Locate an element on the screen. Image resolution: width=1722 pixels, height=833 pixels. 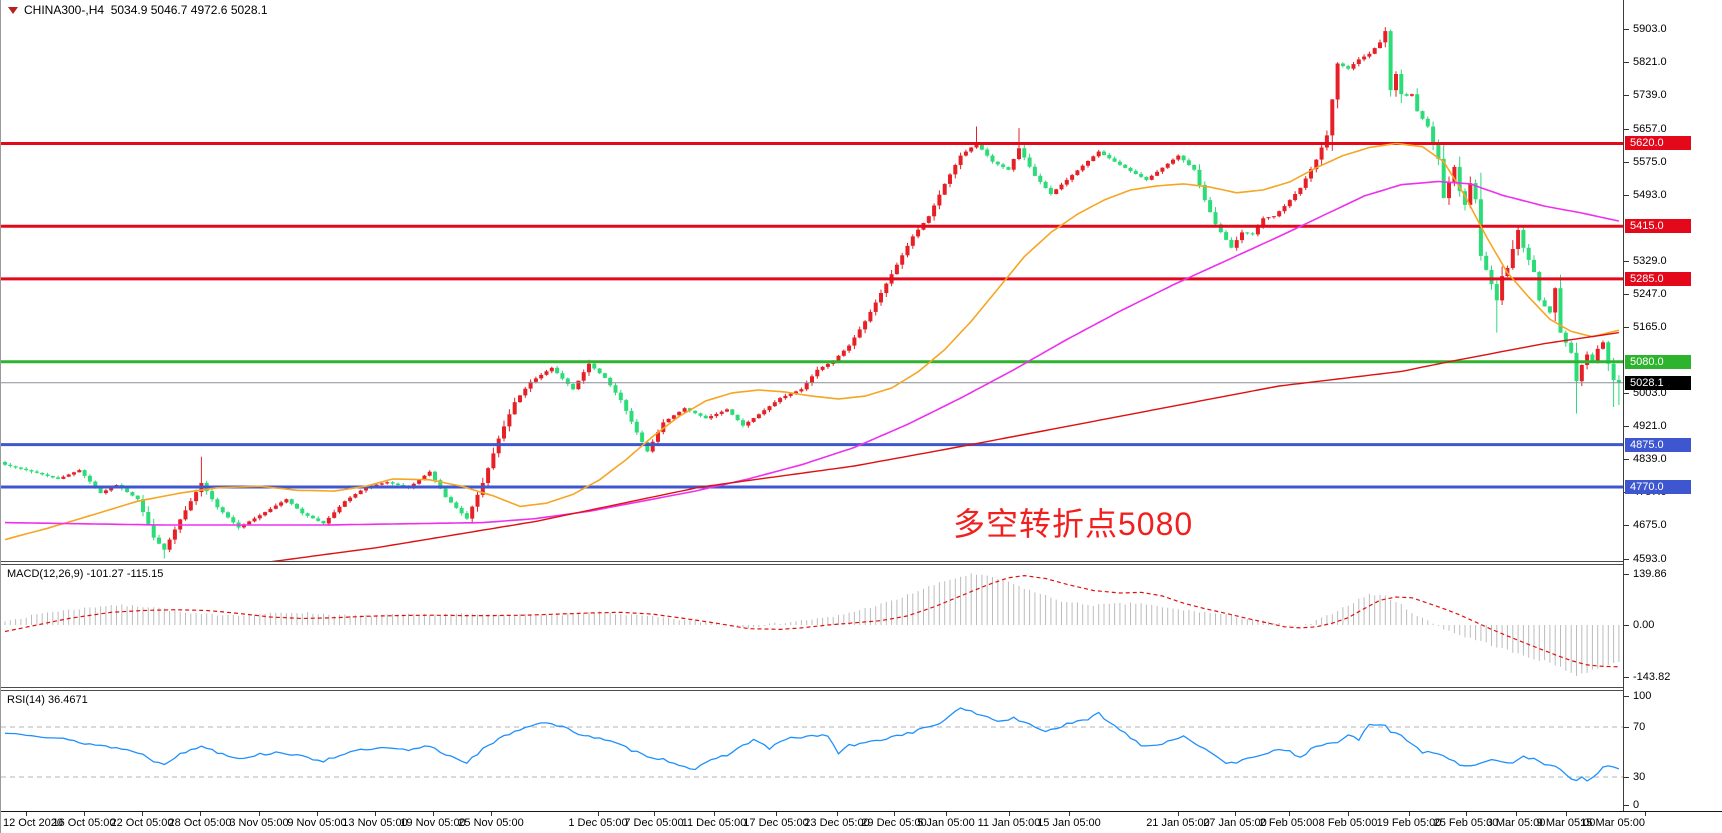
y-axis-label: 30 is located at coordinates (1639, 777).